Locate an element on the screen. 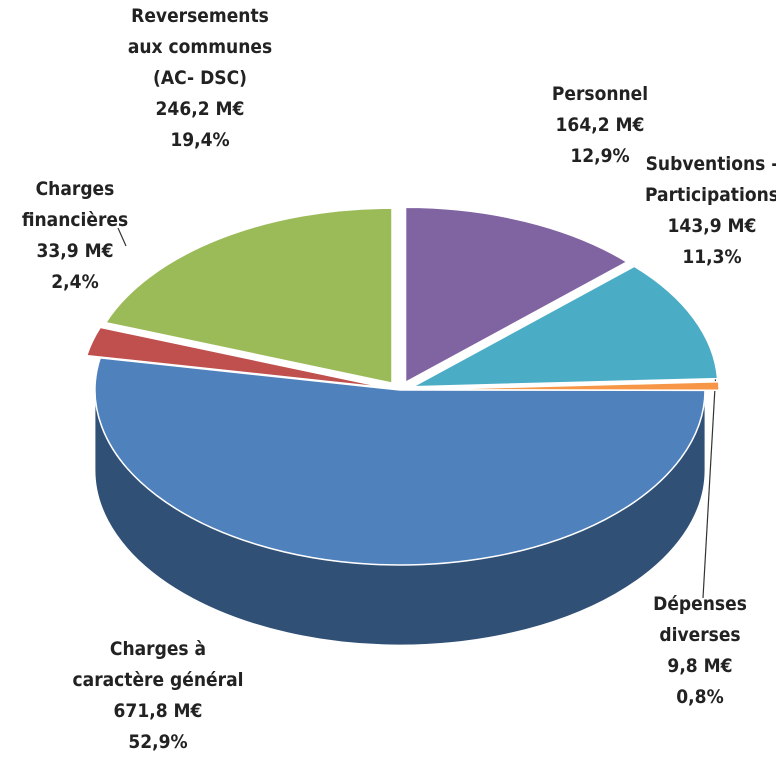 The width and height of the screenshot is (776, 776). percentage-label: 19,4% is located at coordinates (199, 140).